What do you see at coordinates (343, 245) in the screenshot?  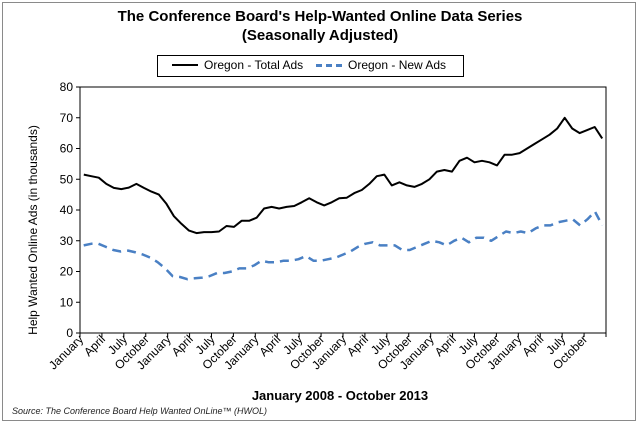 I see `series-line-new-ads` at bounding box center [343, 245].